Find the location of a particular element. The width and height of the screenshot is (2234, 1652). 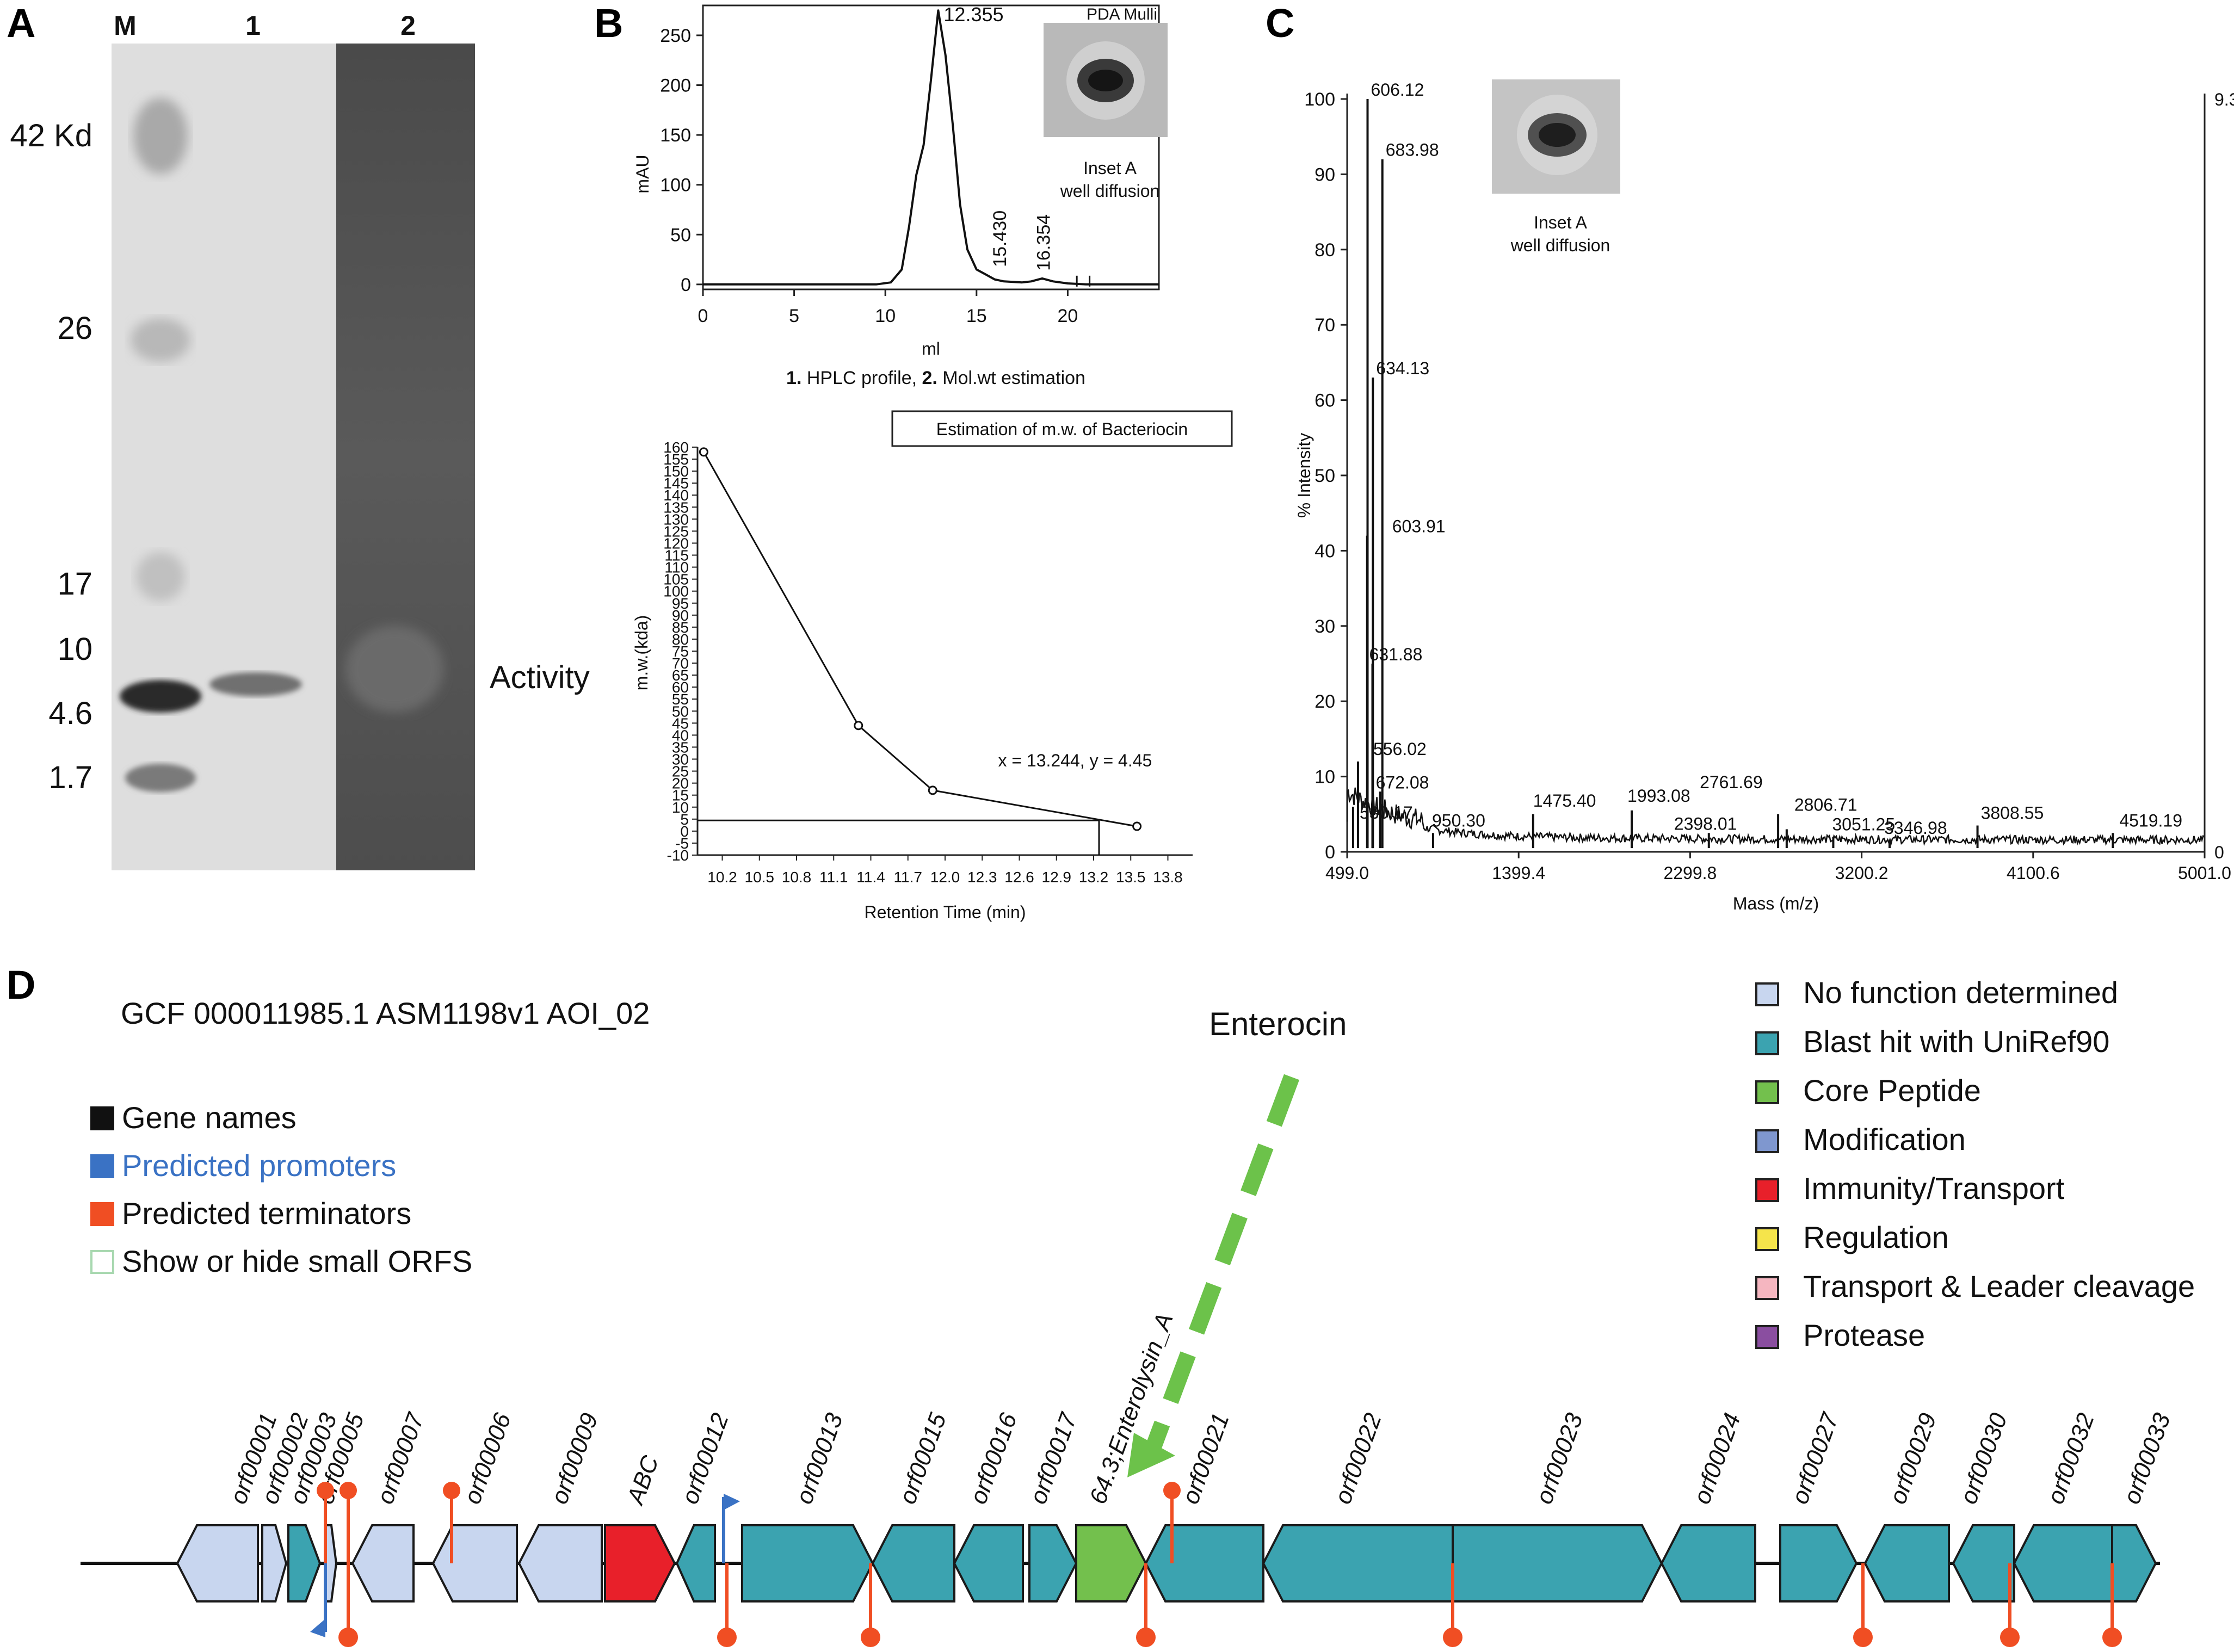

ms-xtick-label: 5001.0 is located at coordinates (2204, 873).